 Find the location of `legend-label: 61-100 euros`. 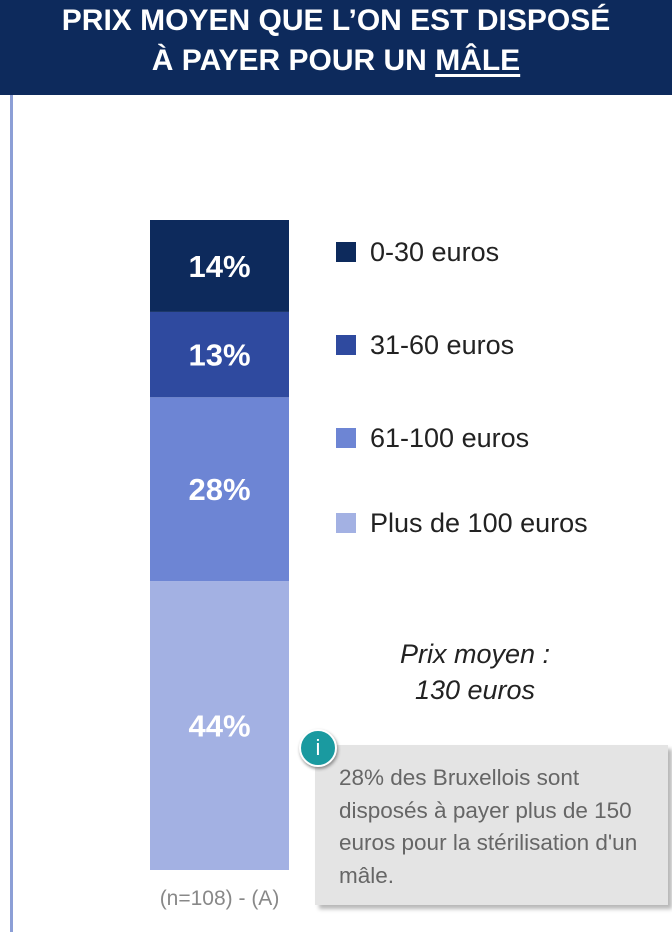

legend-label: 61-100 euros is located at coordinates (449, 438).